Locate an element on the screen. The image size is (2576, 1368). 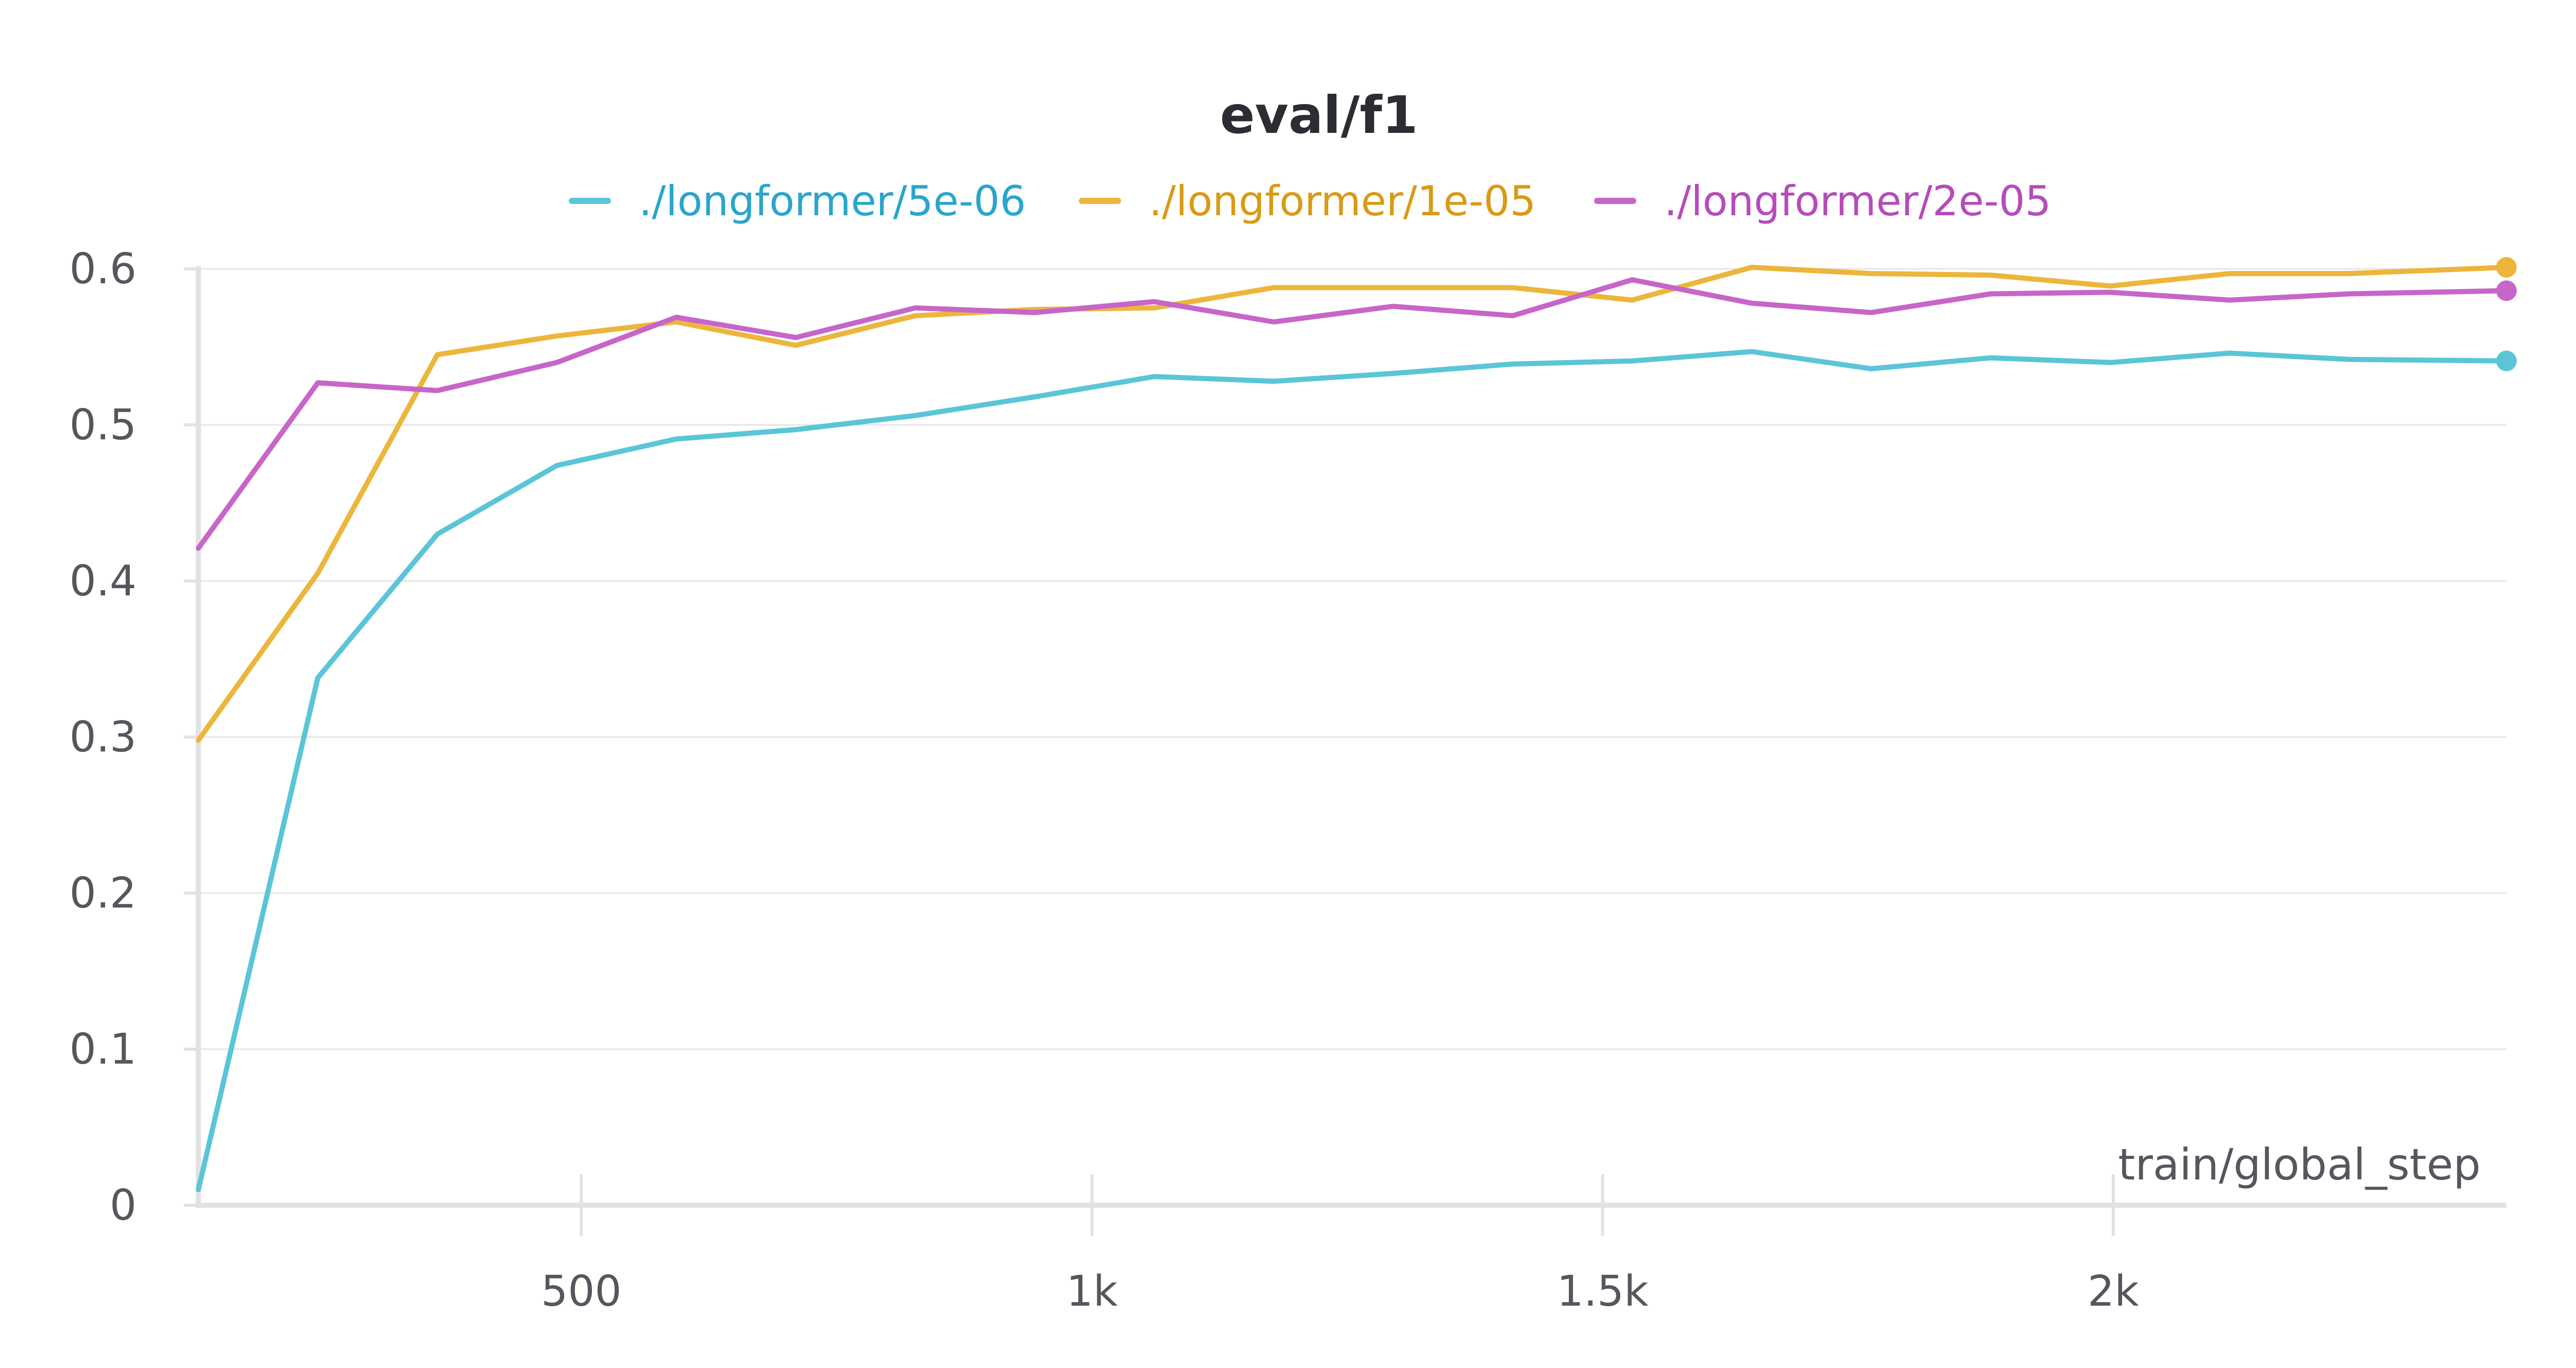
legend-label: ./longformer/5e-06 is located at coordinates (832, 201).